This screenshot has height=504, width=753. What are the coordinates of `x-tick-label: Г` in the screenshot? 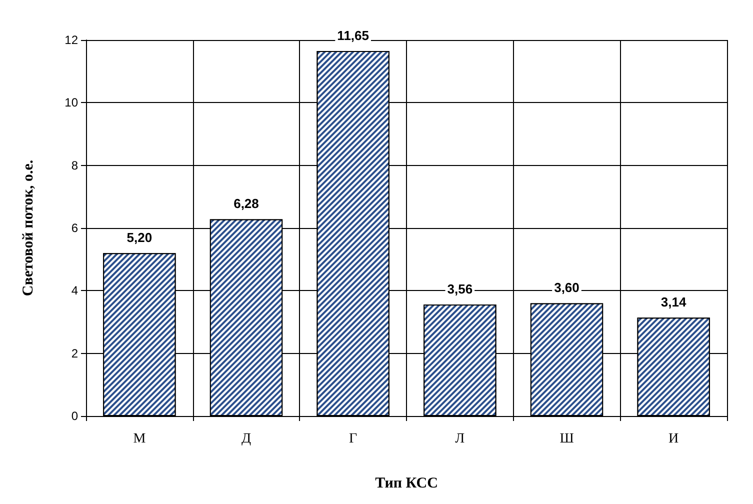 It's located at (353, 439).